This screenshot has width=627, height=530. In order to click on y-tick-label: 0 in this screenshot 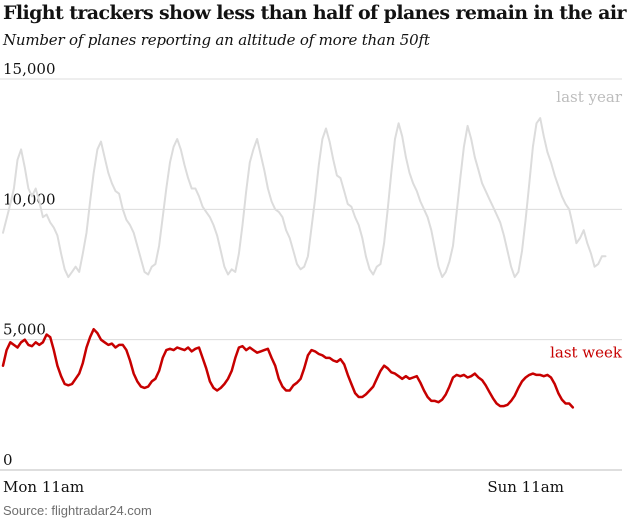, I will do `click(8, 460)`.